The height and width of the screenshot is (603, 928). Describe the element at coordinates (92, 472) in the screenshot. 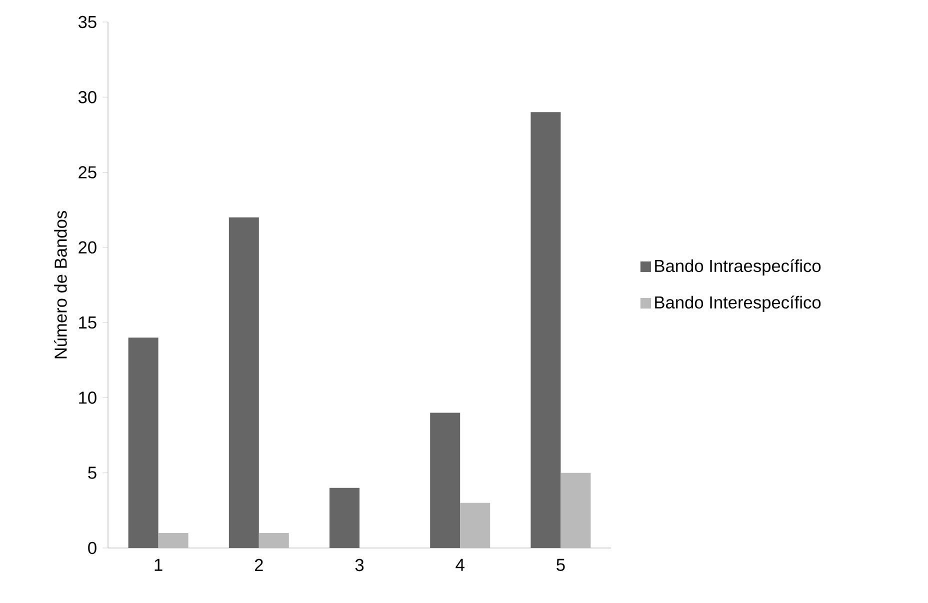

I see `y-tick-label: 5` at that location.